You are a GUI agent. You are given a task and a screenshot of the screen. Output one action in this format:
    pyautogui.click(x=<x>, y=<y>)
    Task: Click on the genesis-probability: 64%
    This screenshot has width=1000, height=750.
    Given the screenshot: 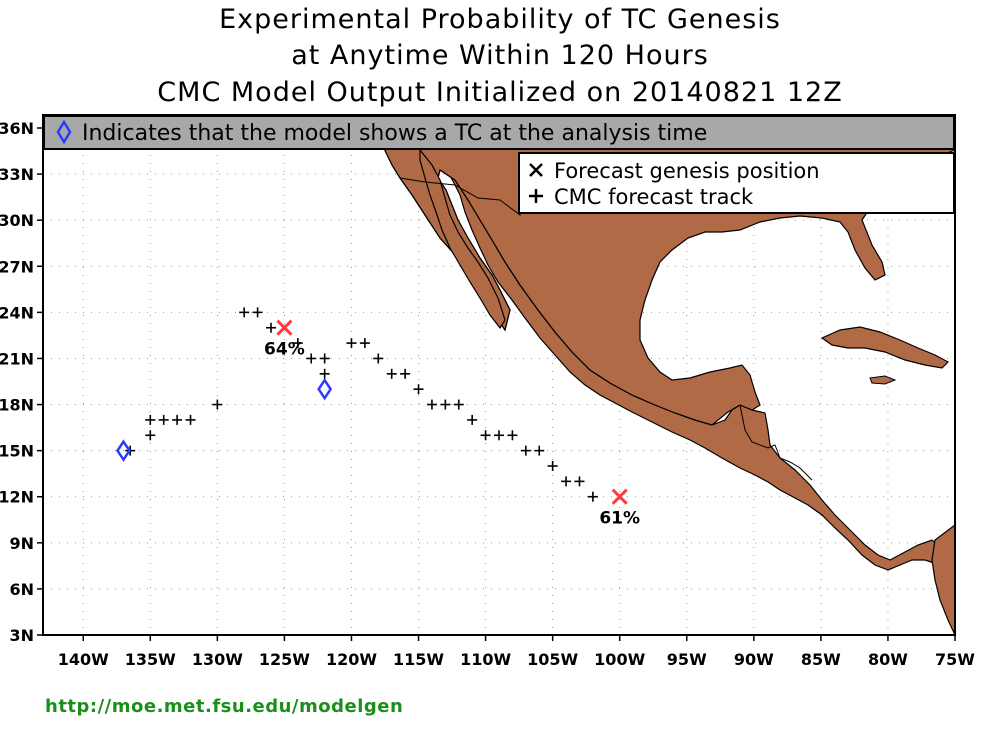 What is the action you would take?
    pyautogui.click(x=284, y=350)
    